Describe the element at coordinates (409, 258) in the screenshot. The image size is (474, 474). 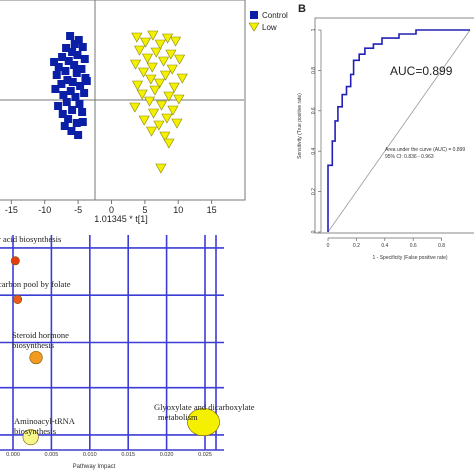
I see `roc-x-axis-label: 1 - Specificity (False positive rate)` at that location.